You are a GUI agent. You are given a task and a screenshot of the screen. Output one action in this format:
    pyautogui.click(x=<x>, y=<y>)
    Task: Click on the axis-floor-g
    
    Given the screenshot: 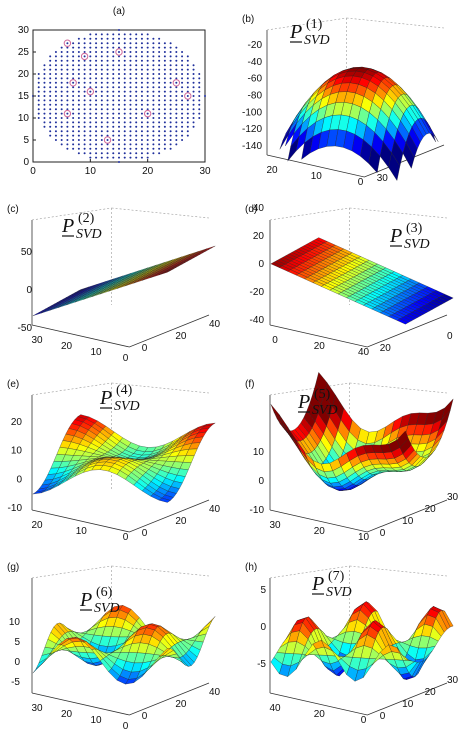 What is the action you would take?
    pyautogui.click(x=120, y=699)
    